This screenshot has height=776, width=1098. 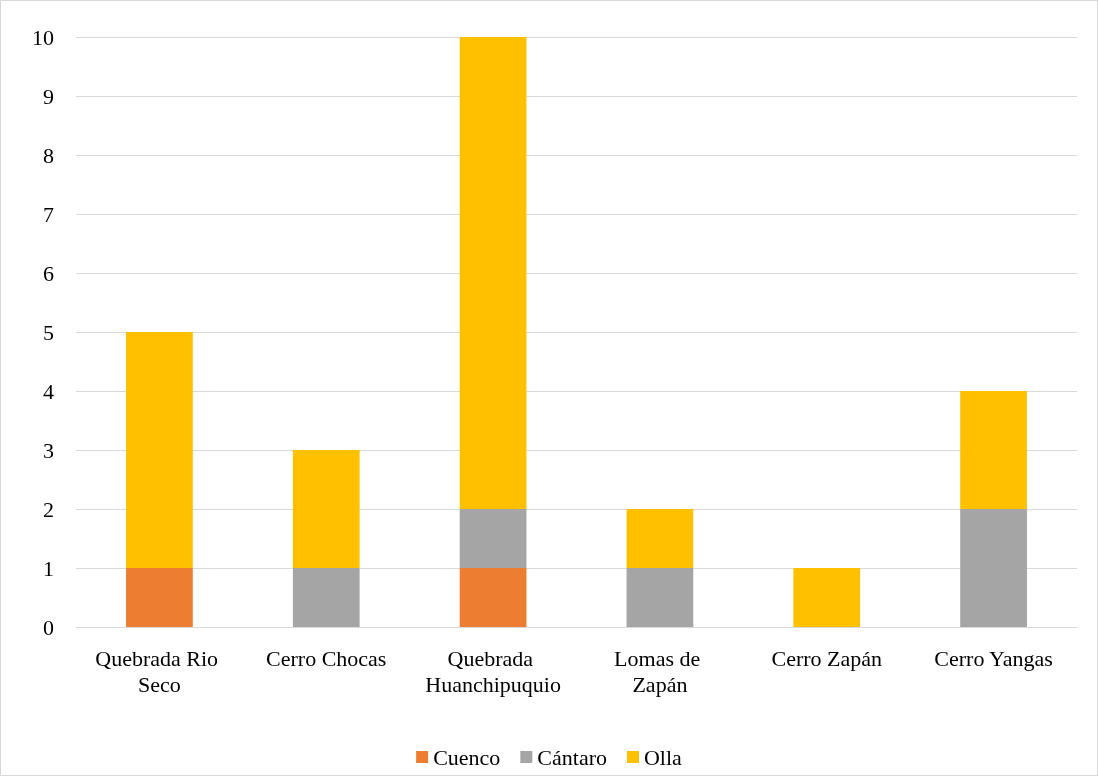 I want to click on y-tick-label: 0, so click(x=48, y=627).